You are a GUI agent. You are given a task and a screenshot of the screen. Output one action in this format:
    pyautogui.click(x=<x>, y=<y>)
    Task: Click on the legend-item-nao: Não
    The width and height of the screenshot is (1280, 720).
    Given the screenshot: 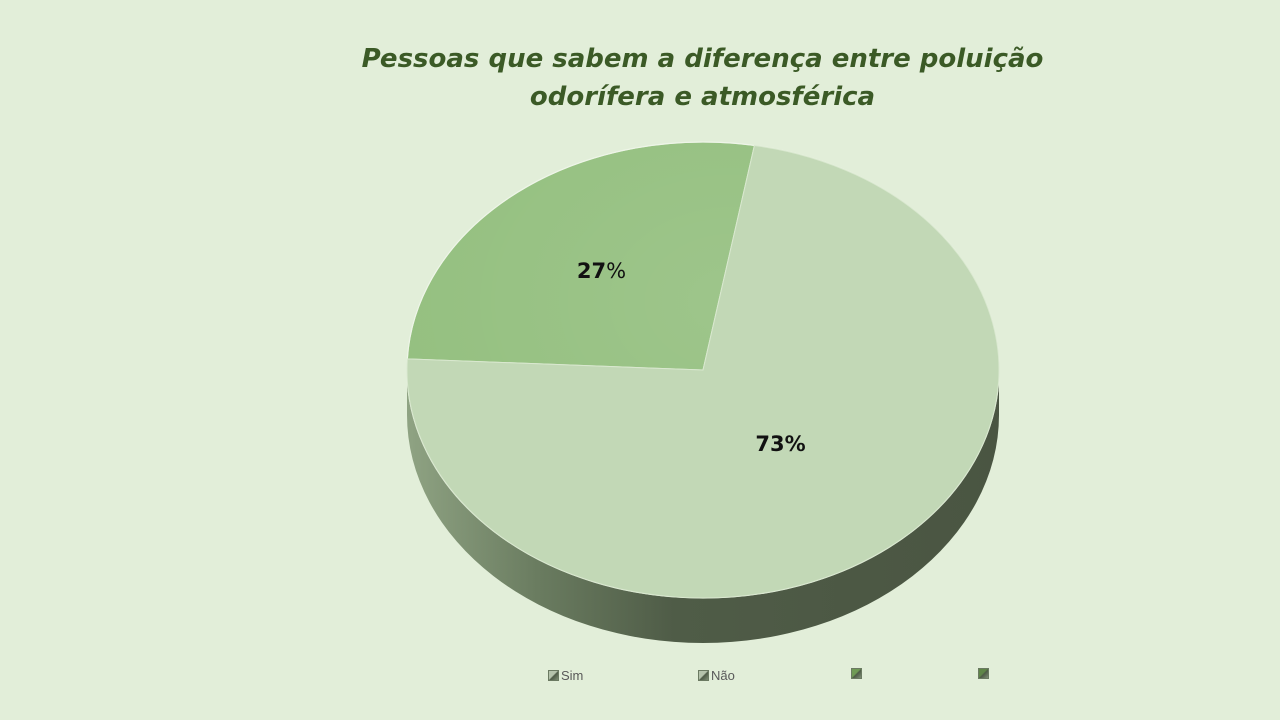 What is the action you would take?
    pyautogui.click(x=716, y=675)
    